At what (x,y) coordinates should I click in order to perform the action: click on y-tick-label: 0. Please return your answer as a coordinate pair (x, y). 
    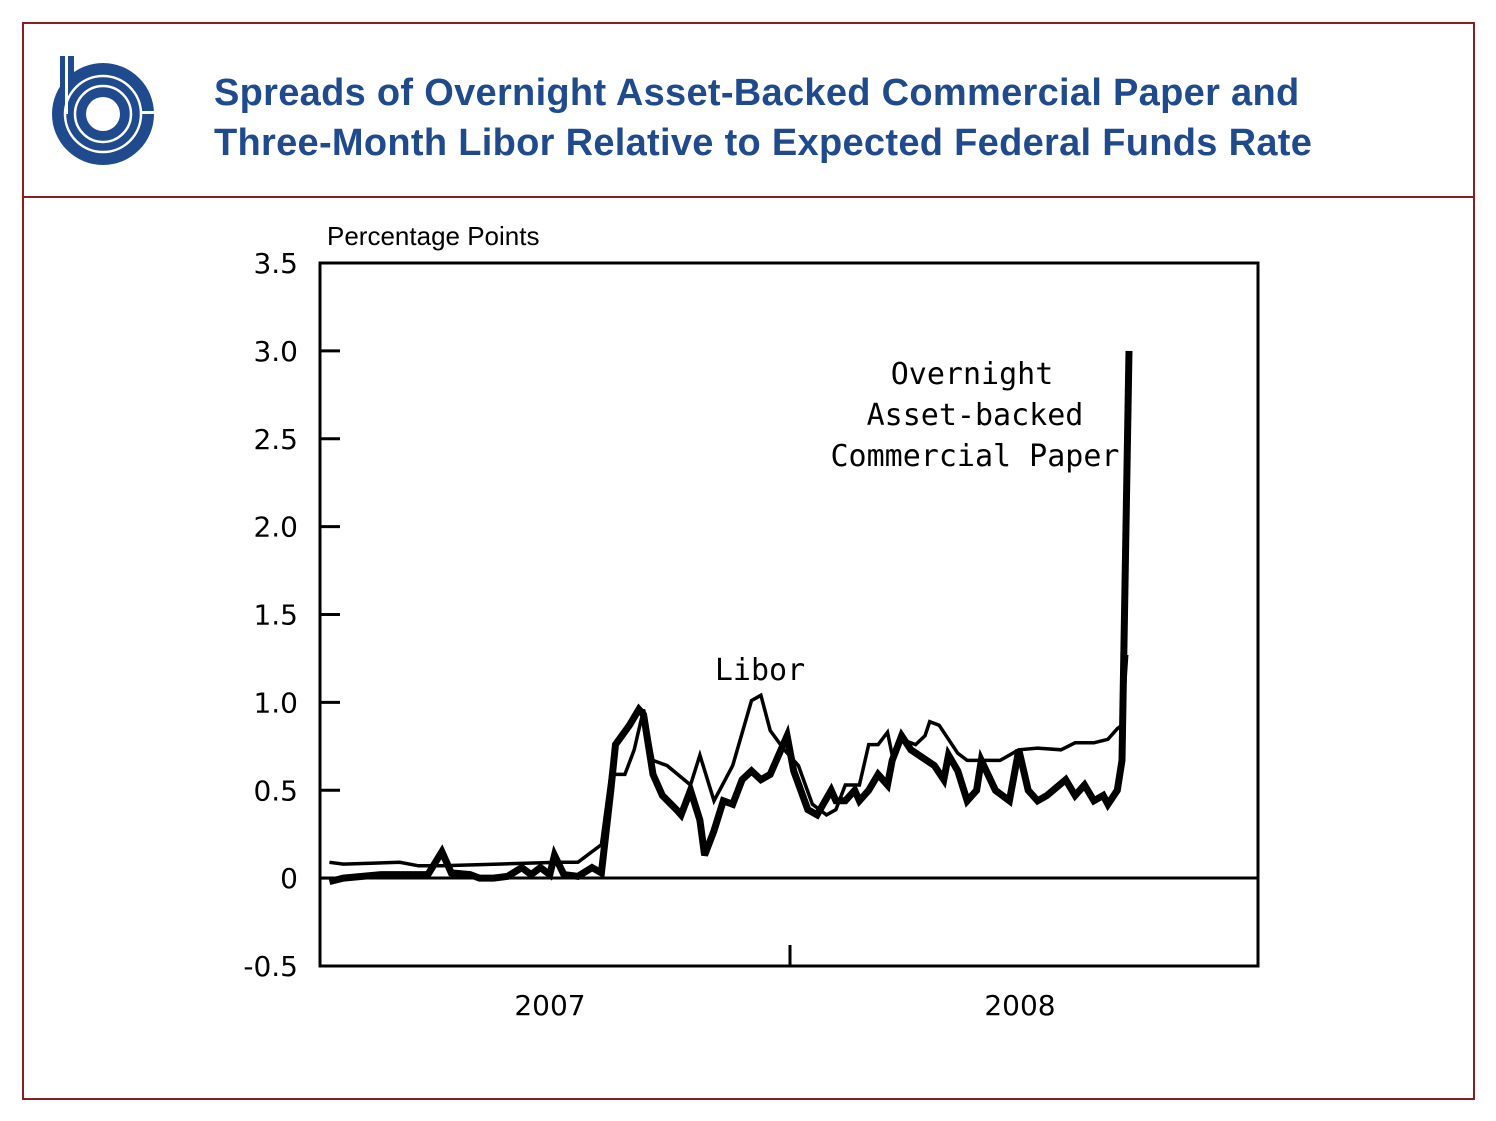
    Looking at the image, I should click on (289, 878).